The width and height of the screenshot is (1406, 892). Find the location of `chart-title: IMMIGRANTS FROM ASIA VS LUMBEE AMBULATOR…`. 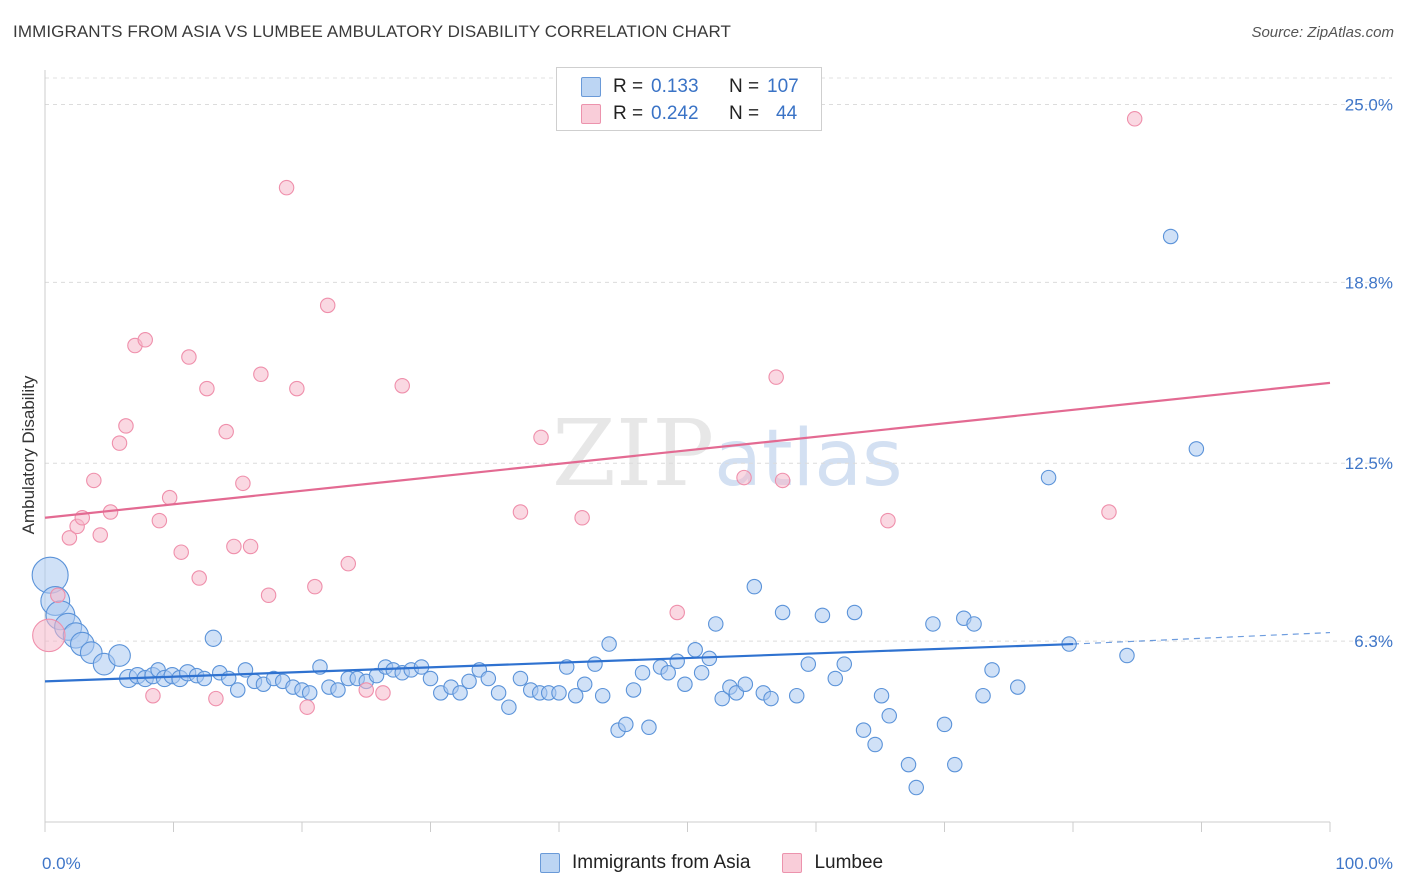

chart-title: IMMIGRANTS FROM ASIA VS LUMBEE AMBULATOR… is located at coordinates (372, 31).